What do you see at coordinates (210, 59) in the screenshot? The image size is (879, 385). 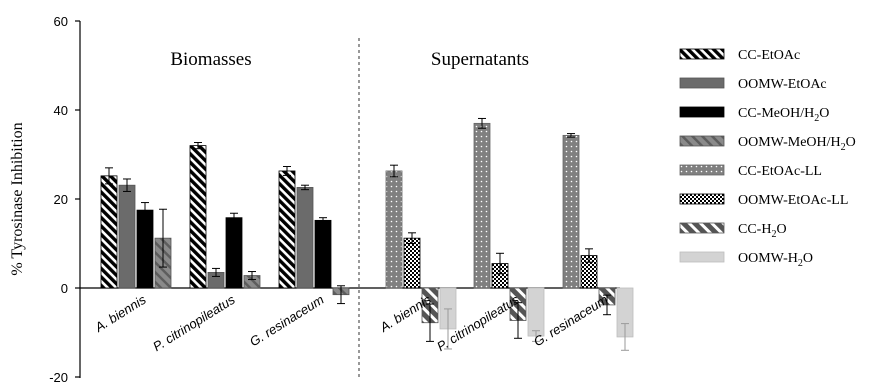 I see `panel-title-biomasses: Biomasses` at bounding box center [210, 59].